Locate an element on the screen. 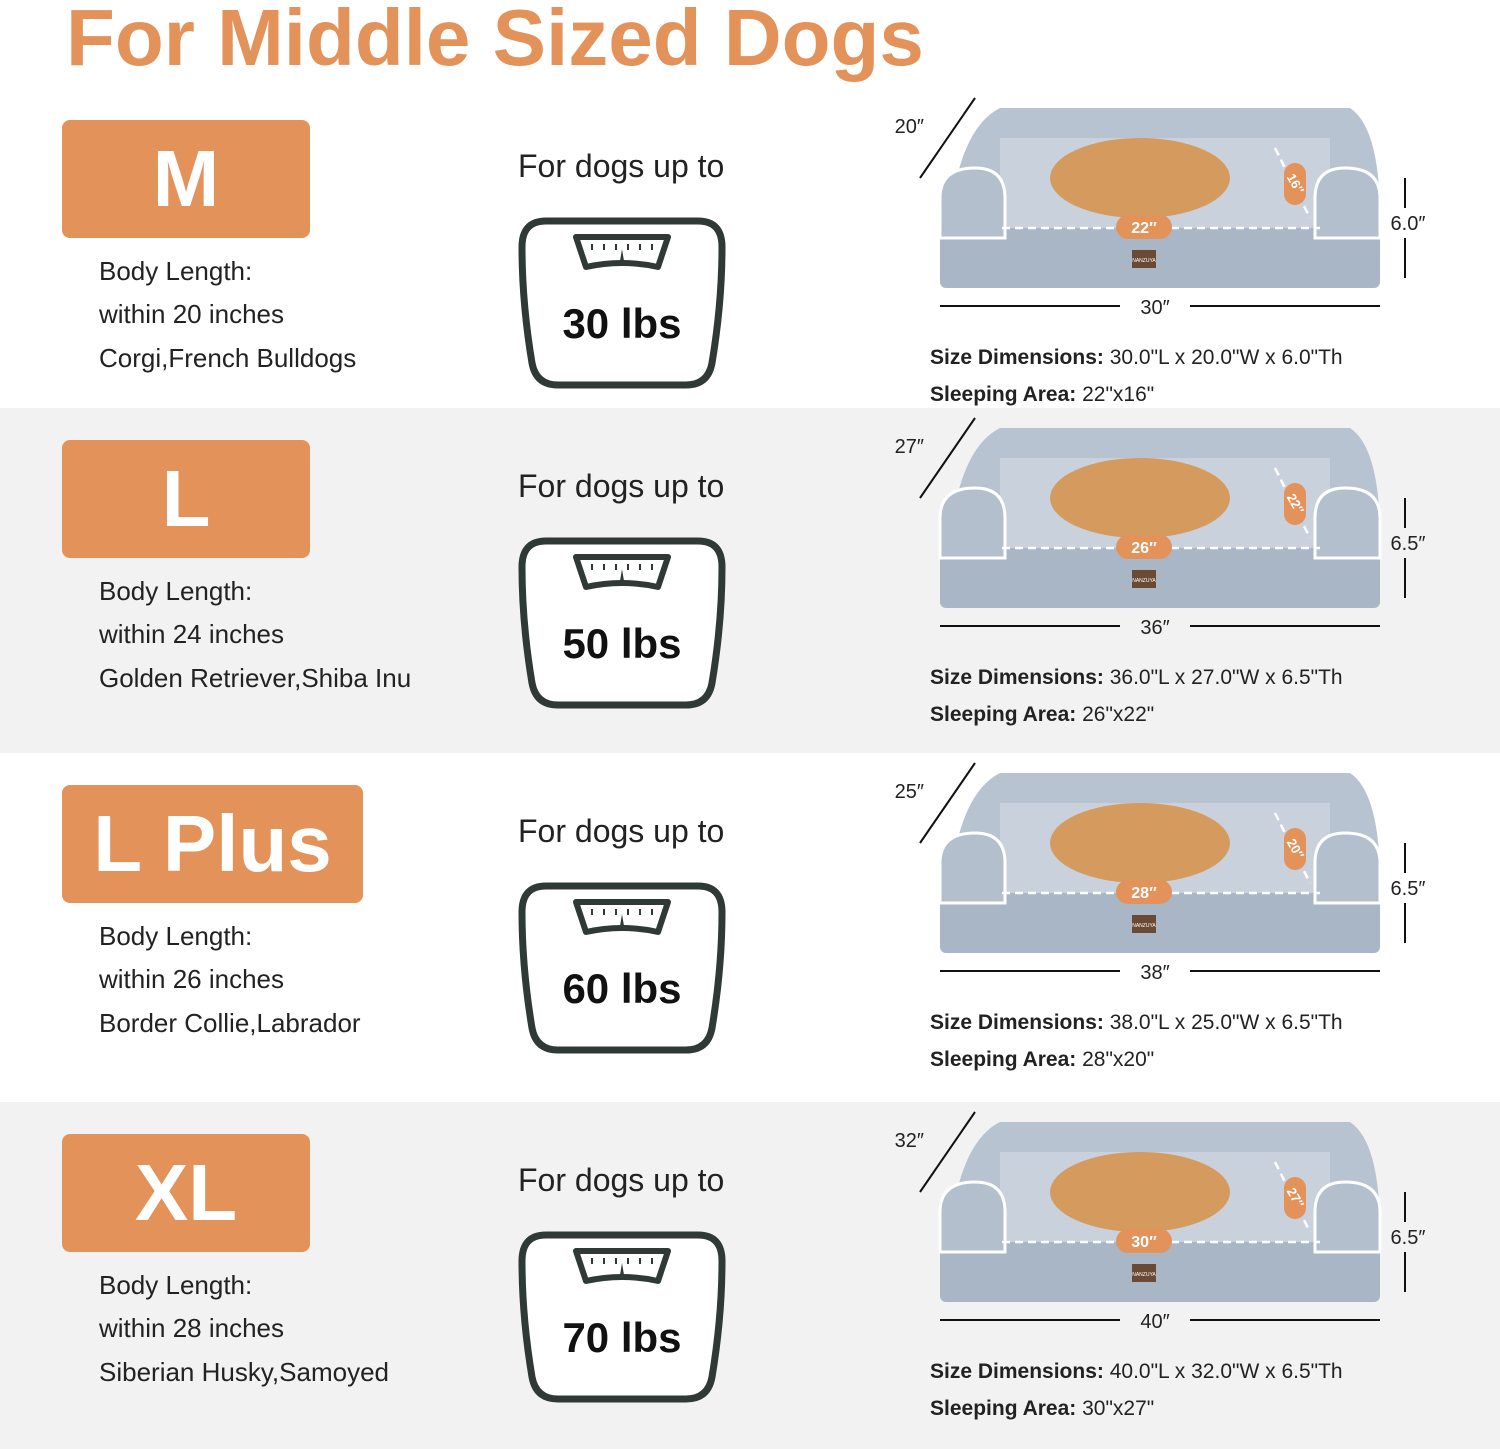 The image size is (1500, 1449). length-label: 40″ is located at coordinates (1154, 1322).